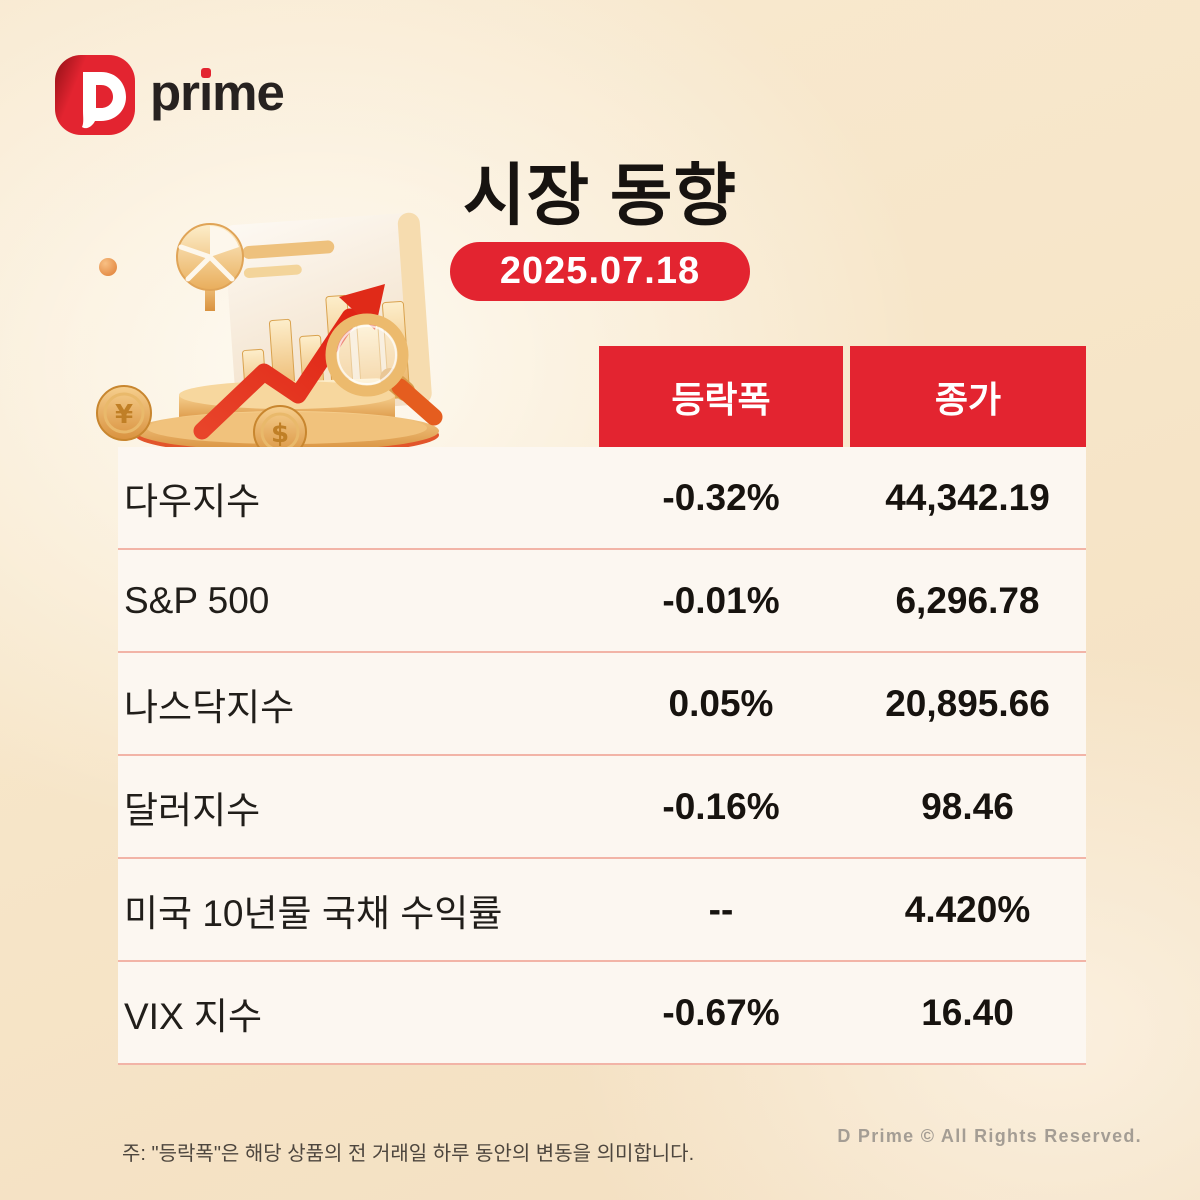  I want to click on orange-ball, so click(108, 267).